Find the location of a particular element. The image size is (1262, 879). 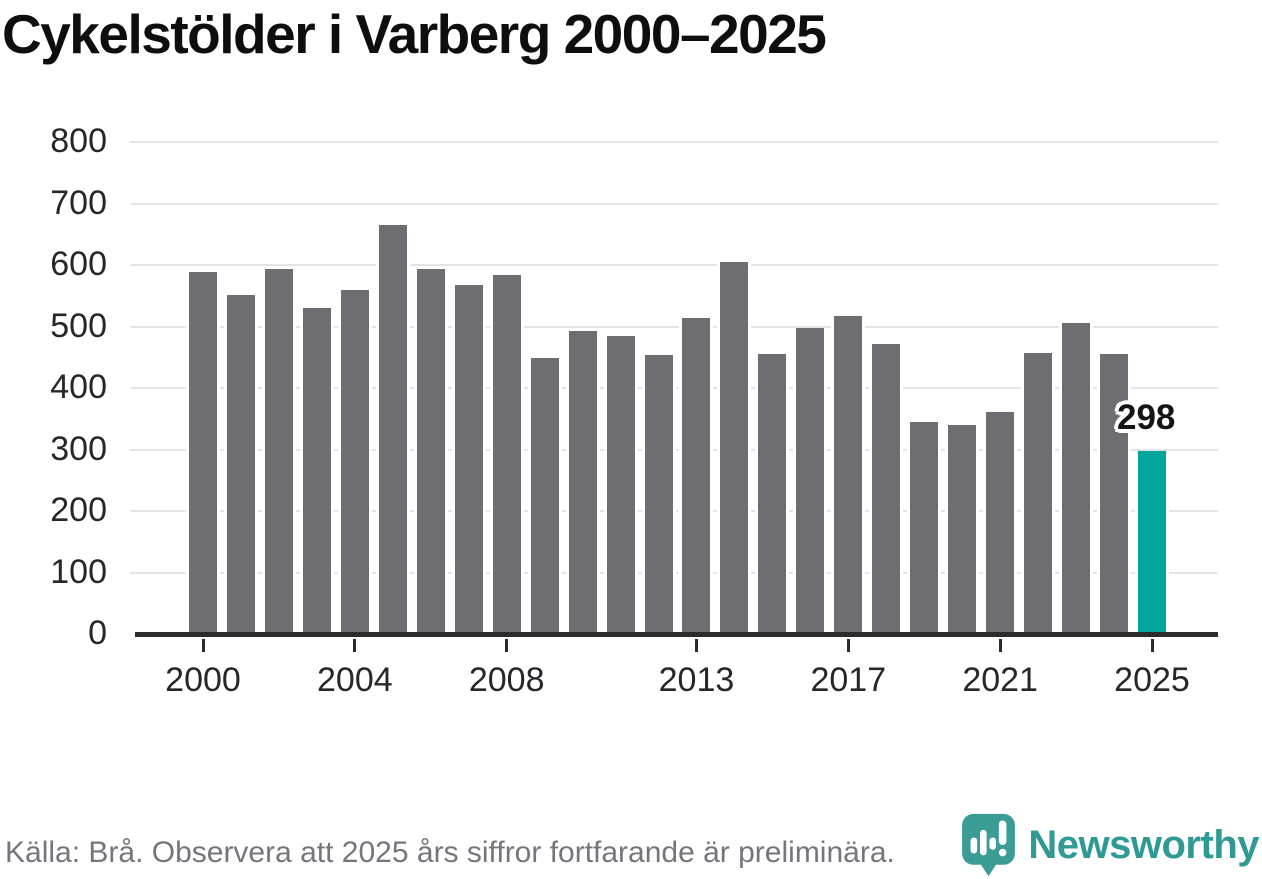

y-tick-label-0: 0 is located at coordinates (97, 633).